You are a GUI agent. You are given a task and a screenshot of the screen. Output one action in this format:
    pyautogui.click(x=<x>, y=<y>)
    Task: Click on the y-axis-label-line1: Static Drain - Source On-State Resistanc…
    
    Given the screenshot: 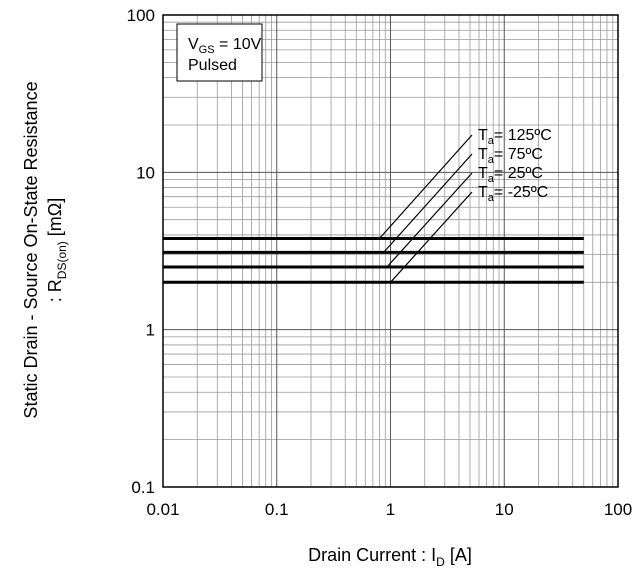 What is the action you would take?
    pyautogui.click(x=31, y=249)
    